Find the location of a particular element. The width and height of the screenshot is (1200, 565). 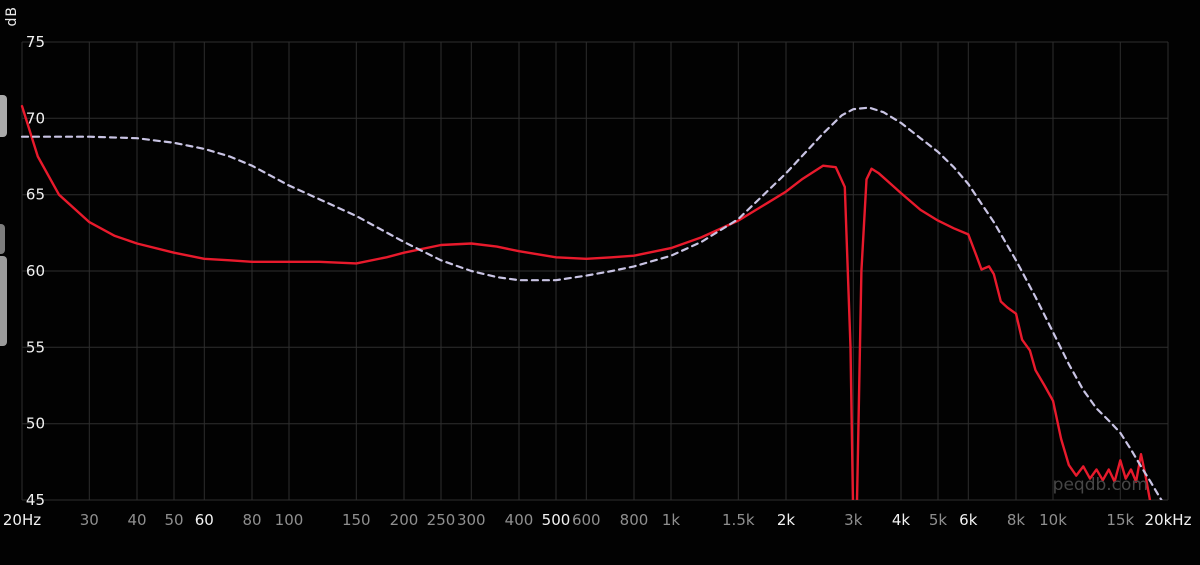

x-tick-label: 600 is located at coordinates (586, 520).